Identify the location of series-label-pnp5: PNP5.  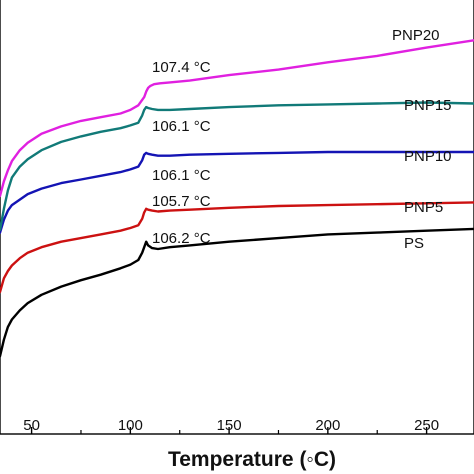
(423, 207).